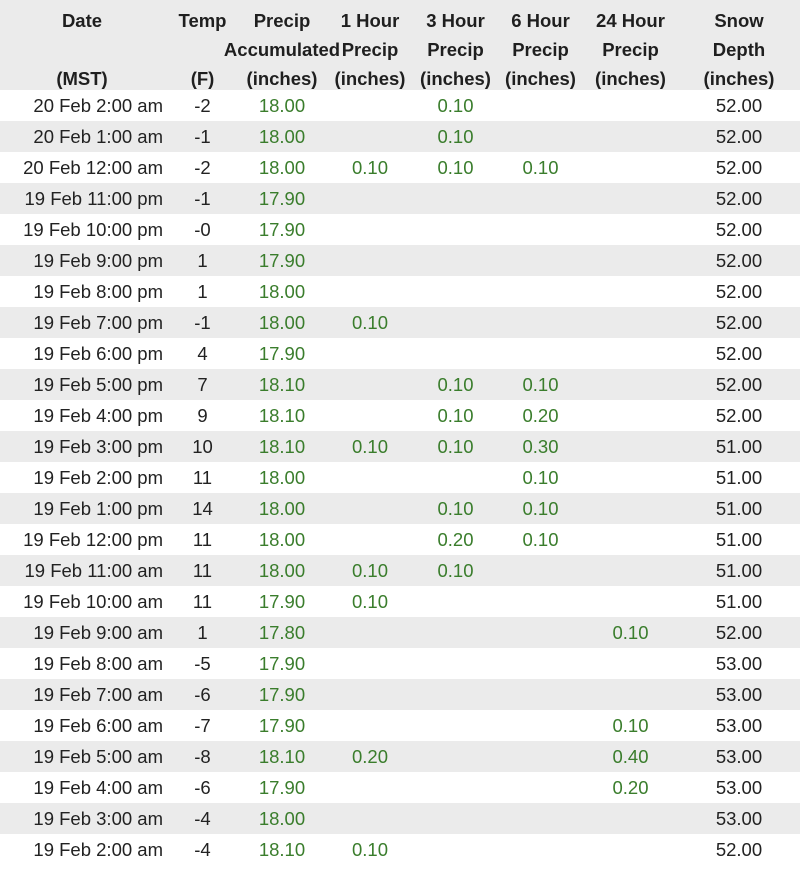 This screenshot has height=871, width=800. Describe the element at coordinates (98, 818) in the screenshot. I see `cell-date: 19 Feb 3:00 am` at that location.